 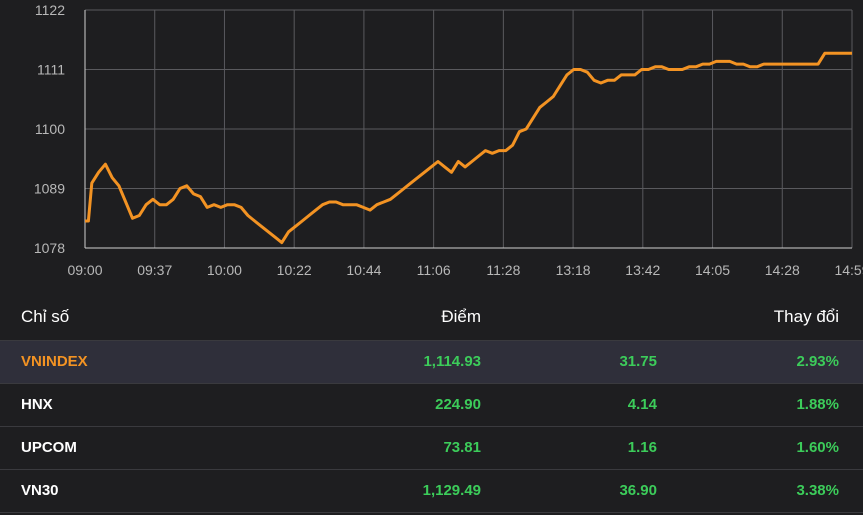 What do you see at coordinates (848, 270) in the screenshot?
I see `x-tick-label: 14:59` at bounding box center [848, 270].